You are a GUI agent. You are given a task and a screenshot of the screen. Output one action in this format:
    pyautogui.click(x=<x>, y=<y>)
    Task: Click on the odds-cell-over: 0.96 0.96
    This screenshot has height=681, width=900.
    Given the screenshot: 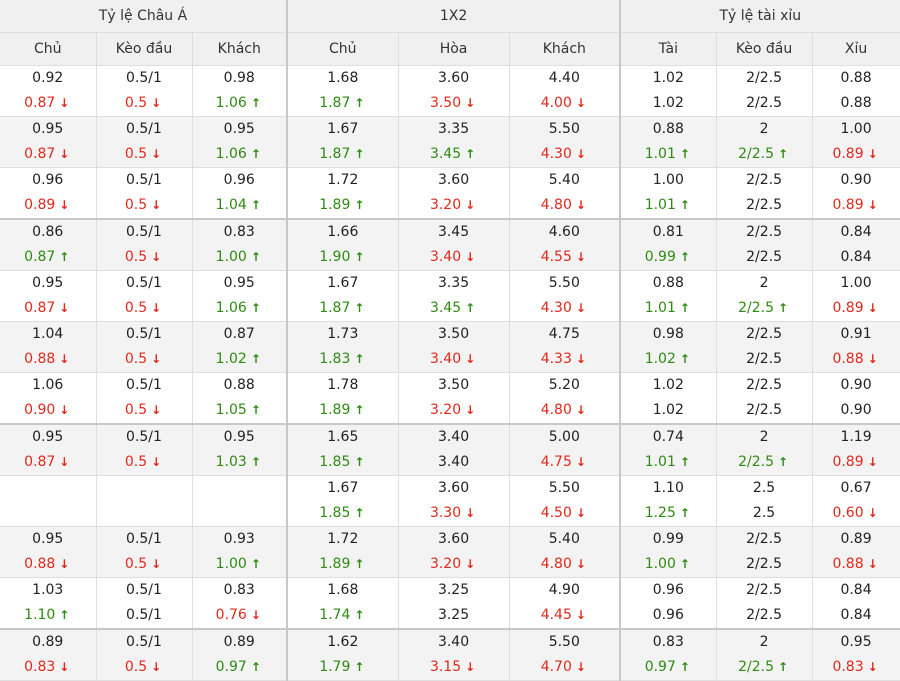 What is the action you would take?
    pyautogui.click(x=668, y=603)
    